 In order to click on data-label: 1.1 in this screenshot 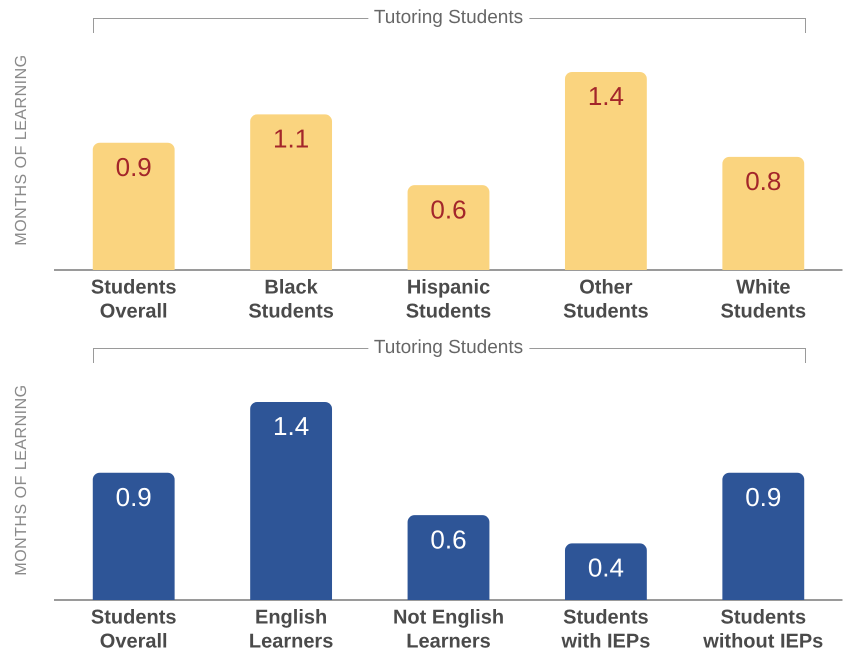, I will do `click(291, 139)`.